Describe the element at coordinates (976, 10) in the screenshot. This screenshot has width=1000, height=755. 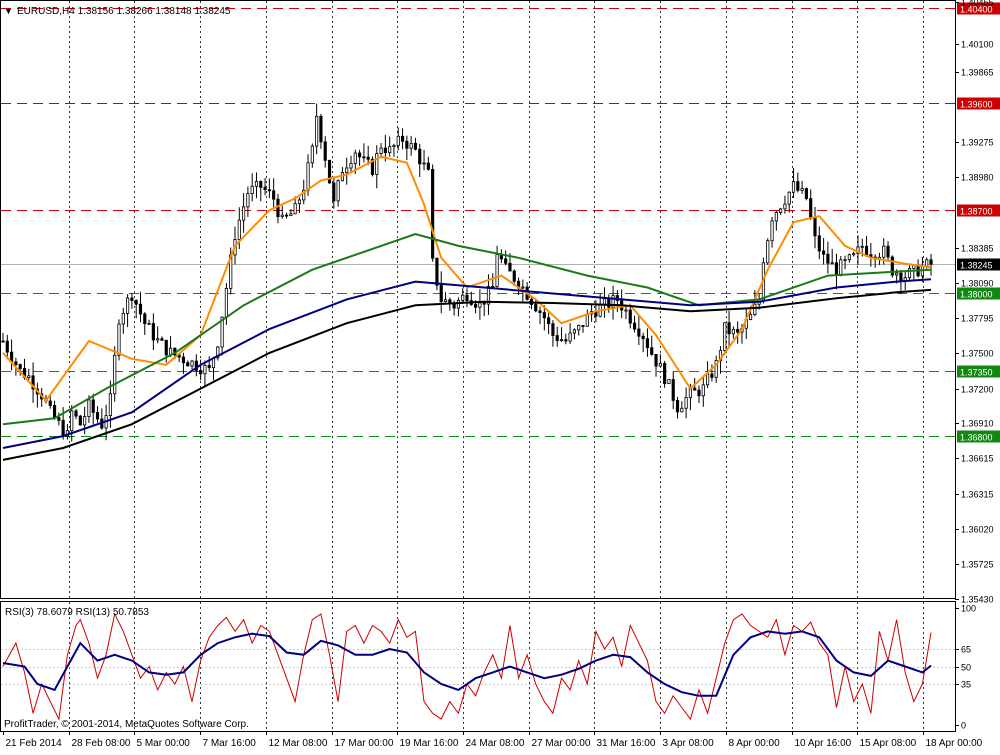
I see `level-price-label: 1.40400` at that location.